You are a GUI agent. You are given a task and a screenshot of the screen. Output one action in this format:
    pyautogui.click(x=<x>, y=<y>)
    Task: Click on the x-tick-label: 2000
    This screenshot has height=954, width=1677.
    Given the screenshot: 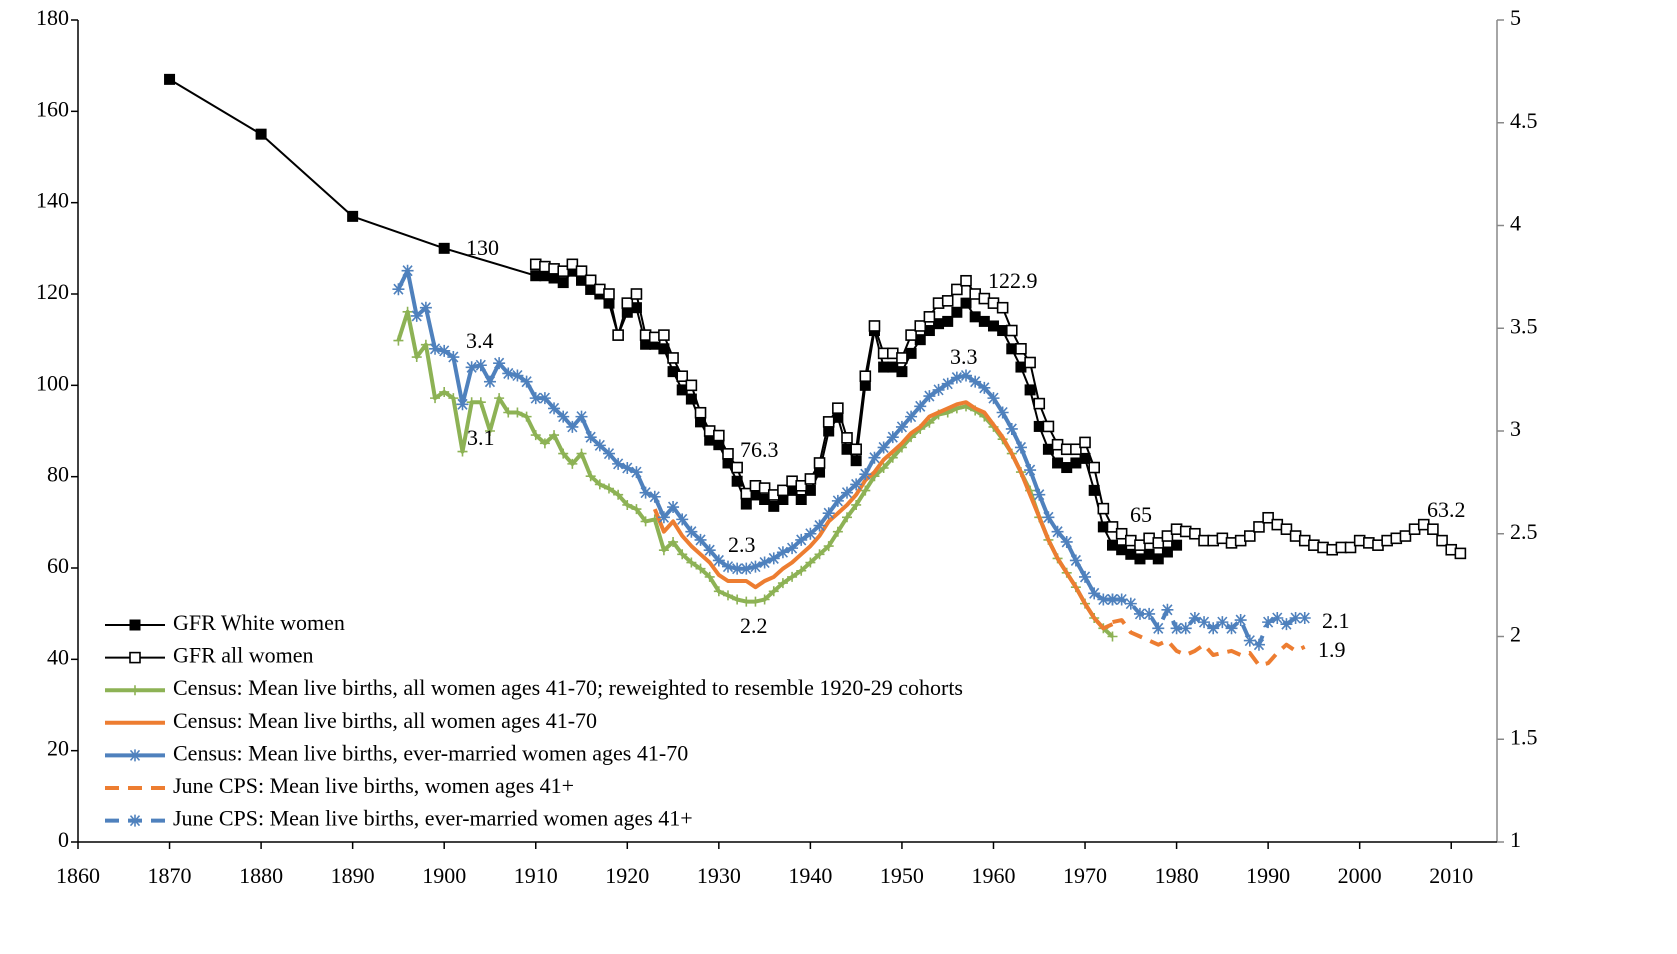 What is the action you would take?
    pyautogui.click(x=1360, y=875)
    